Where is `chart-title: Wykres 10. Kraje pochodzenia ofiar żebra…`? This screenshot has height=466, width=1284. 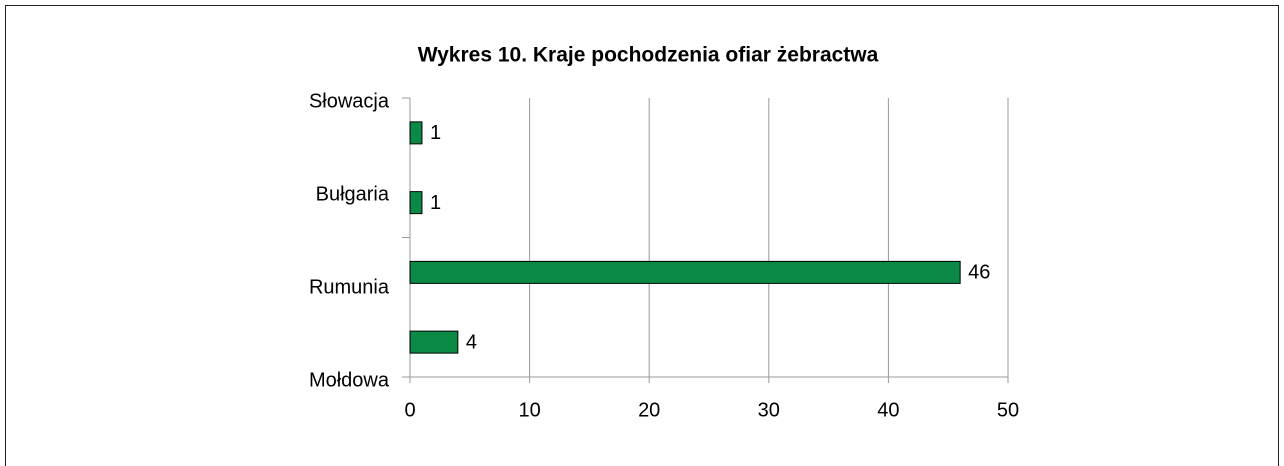 chart-title: Wykres 10. Kraje pochodzenia ofiar żebra… is located at coordinates (648, 55).